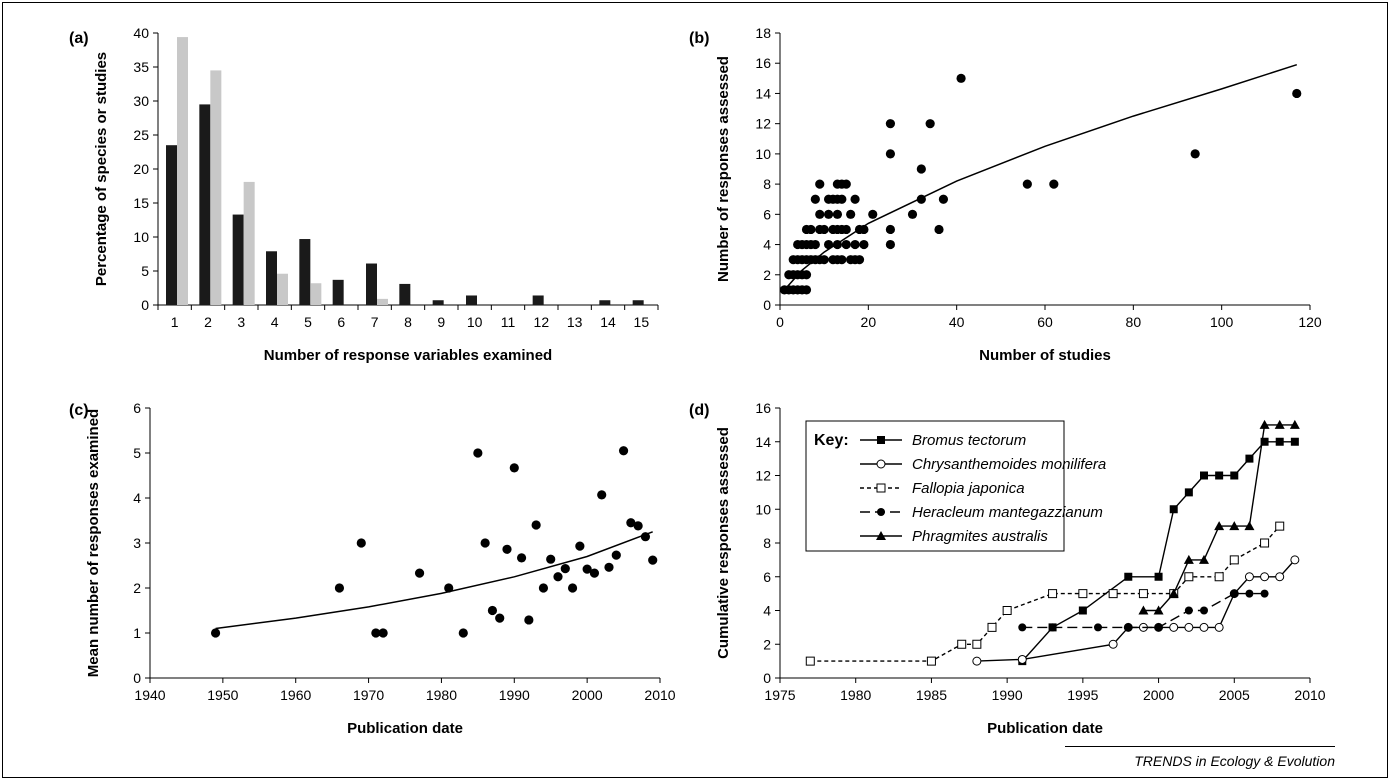 The width and height of the screenshot is (1390, 780). I want to click on y-axis-label: Percentage of species or studies, so click(101, 169).